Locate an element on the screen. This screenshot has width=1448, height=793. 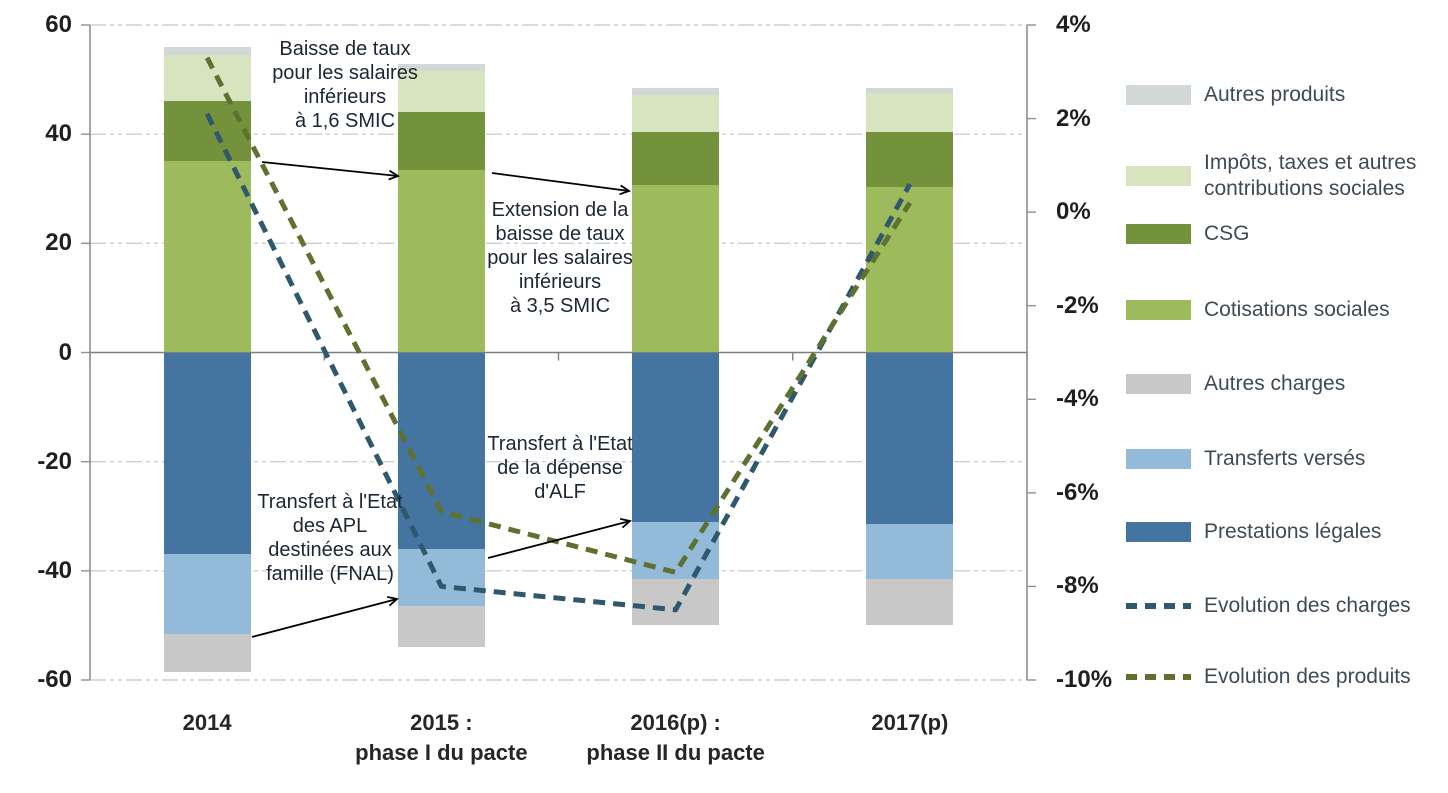
legend-item: Autres charges is located at coordinates (1287, 384).